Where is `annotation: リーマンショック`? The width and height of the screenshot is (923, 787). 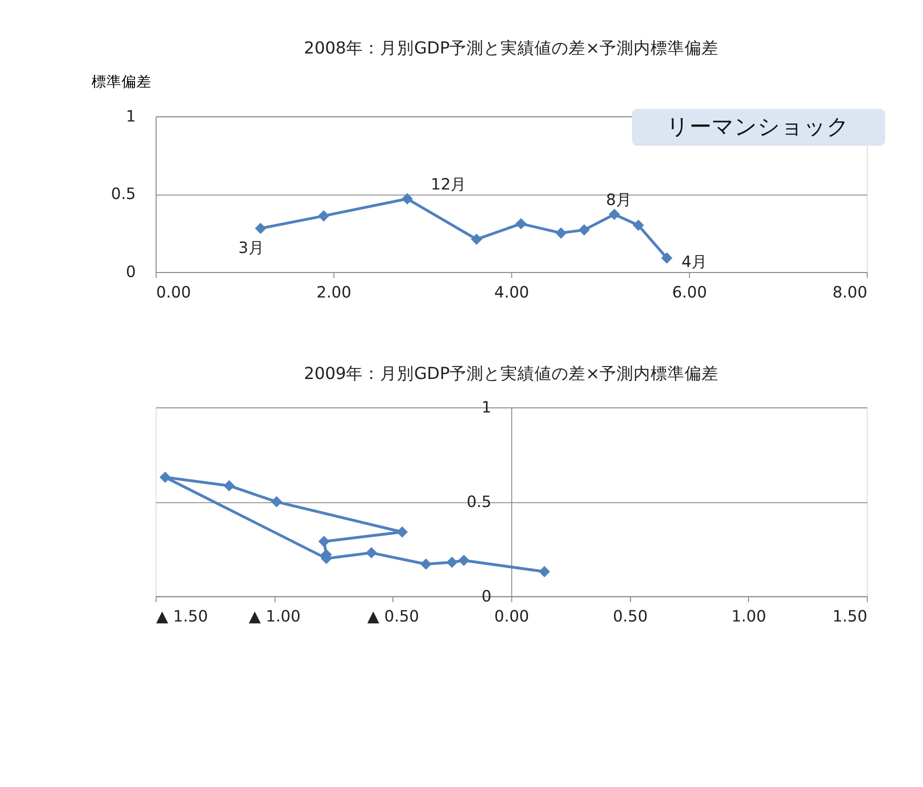
annotation: リーマンショック is located at coordinates (758, 127).